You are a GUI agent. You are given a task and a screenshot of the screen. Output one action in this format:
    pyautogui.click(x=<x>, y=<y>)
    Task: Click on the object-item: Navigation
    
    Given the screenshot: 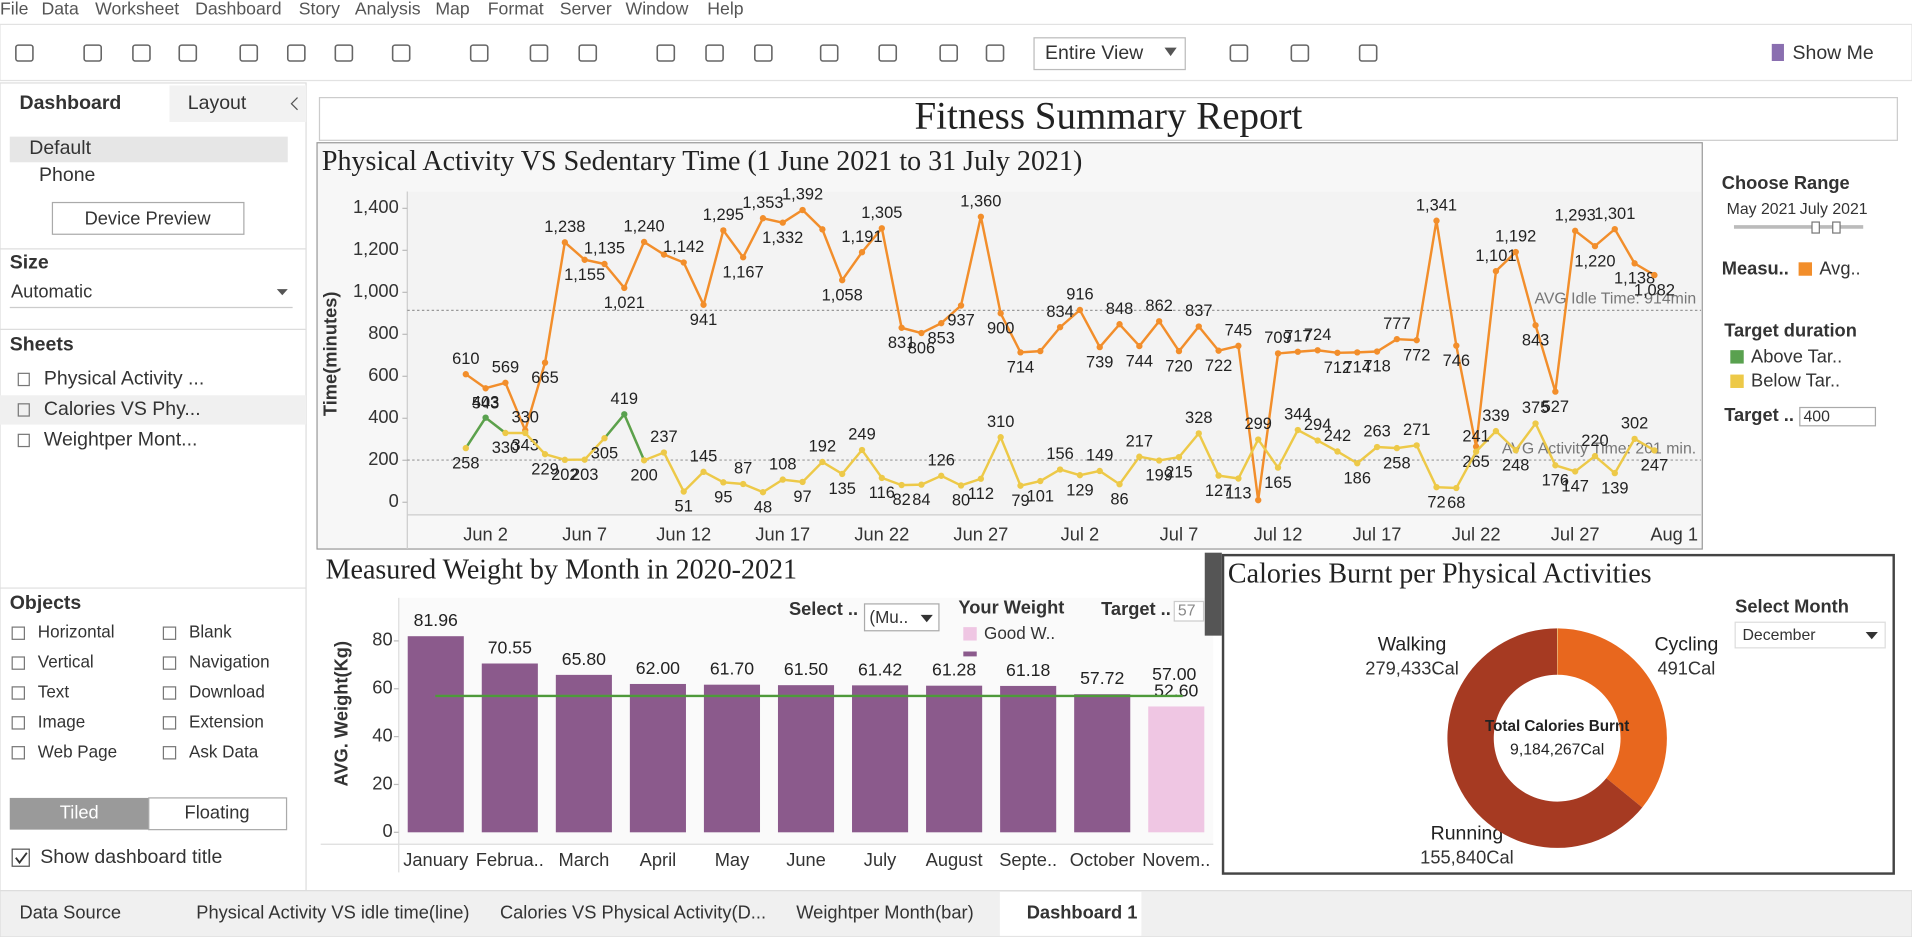 What is the action you would take?
    pyautogui.click(x=229, y=662)
    